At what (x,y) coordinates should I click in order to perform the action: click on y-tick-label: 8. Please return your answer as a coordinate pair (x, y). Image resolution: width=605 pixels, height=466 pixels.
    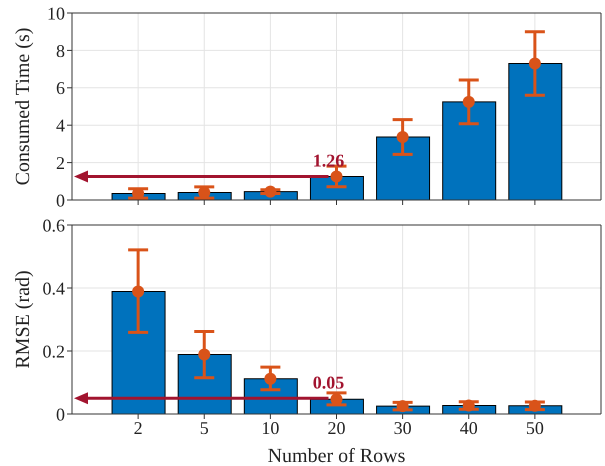
    Looking at the image, I should click on (60, 50).